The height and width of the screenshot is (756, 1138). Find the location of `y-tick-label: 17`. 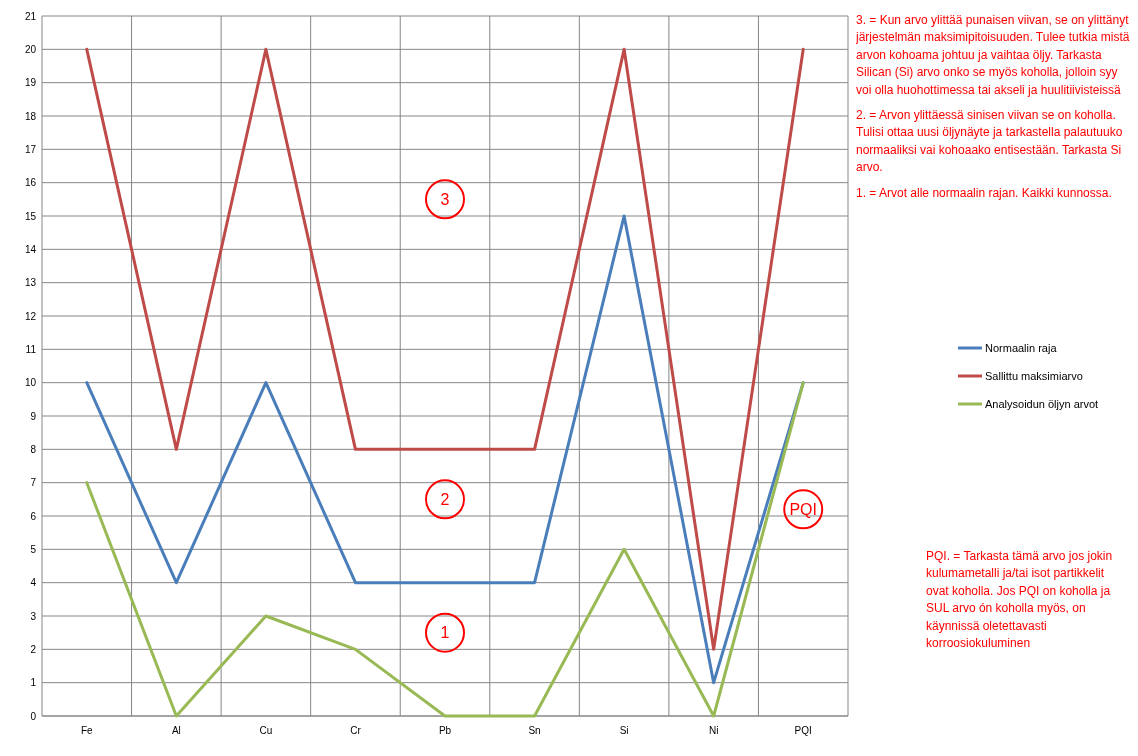

y-tick-label: 17 is located at coordinates (30, 149).